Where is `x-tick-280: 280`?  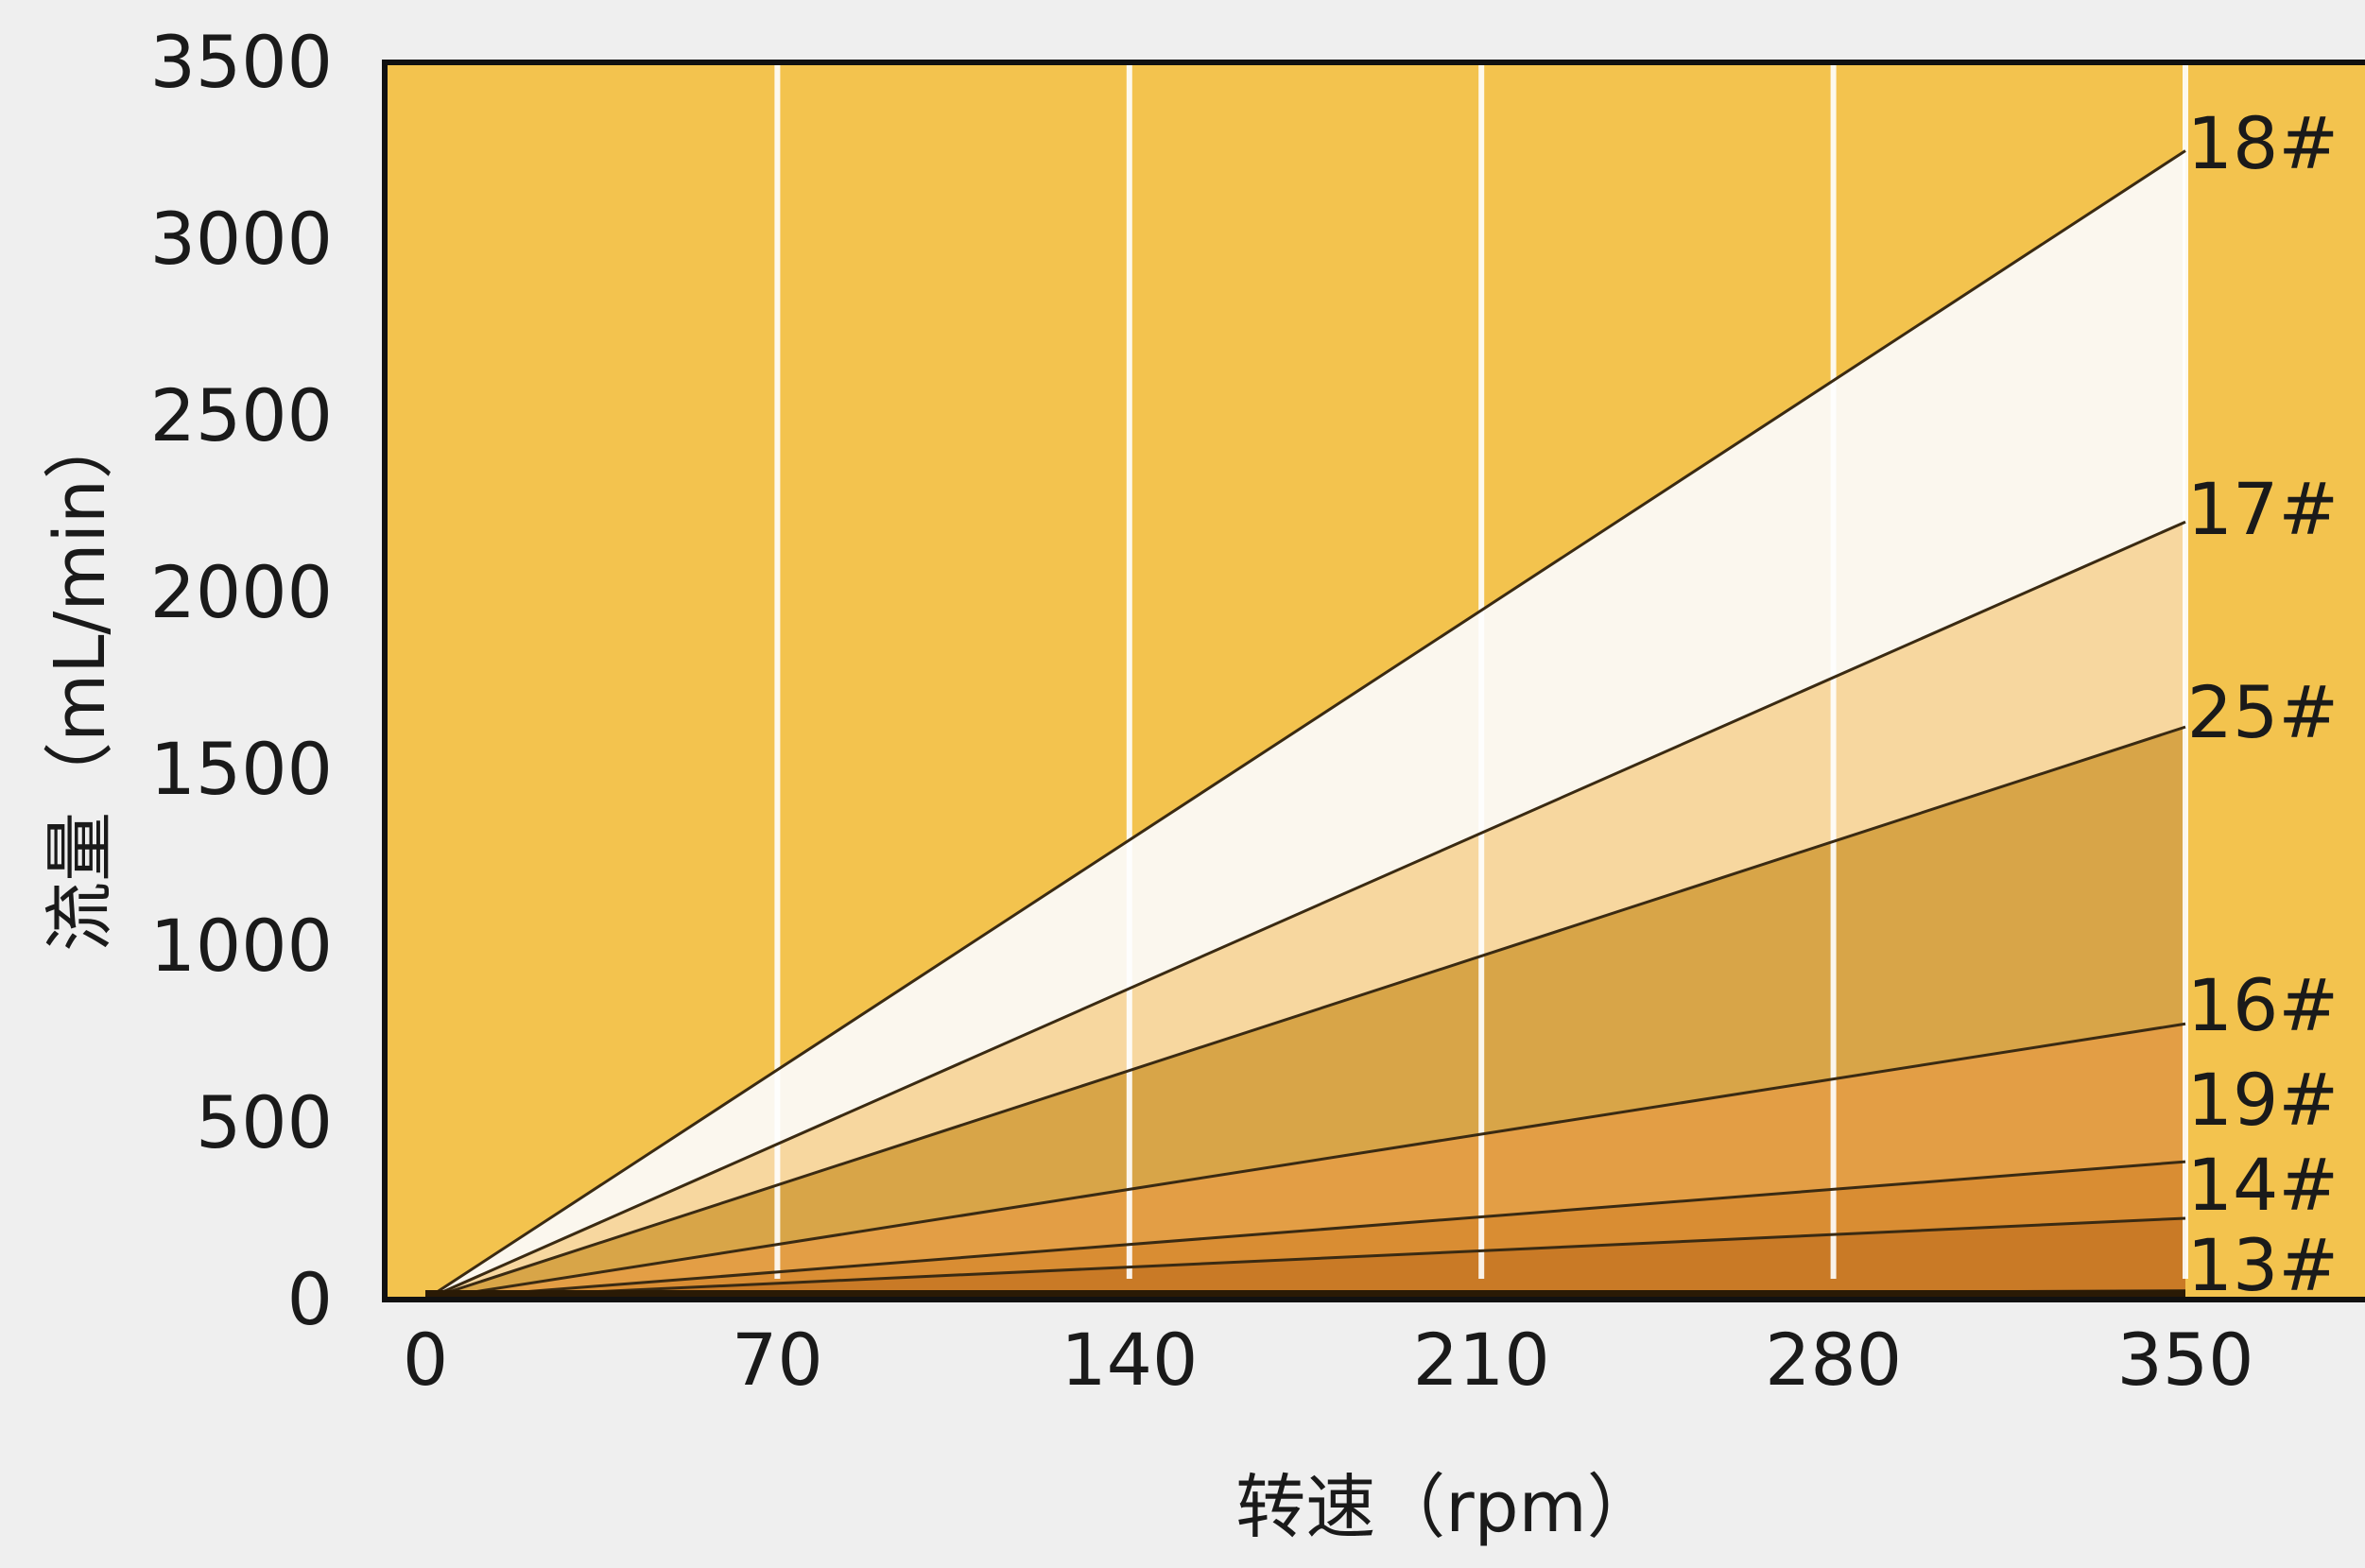
x-tick-280: 280 is located at coordinates (1834, 1360).